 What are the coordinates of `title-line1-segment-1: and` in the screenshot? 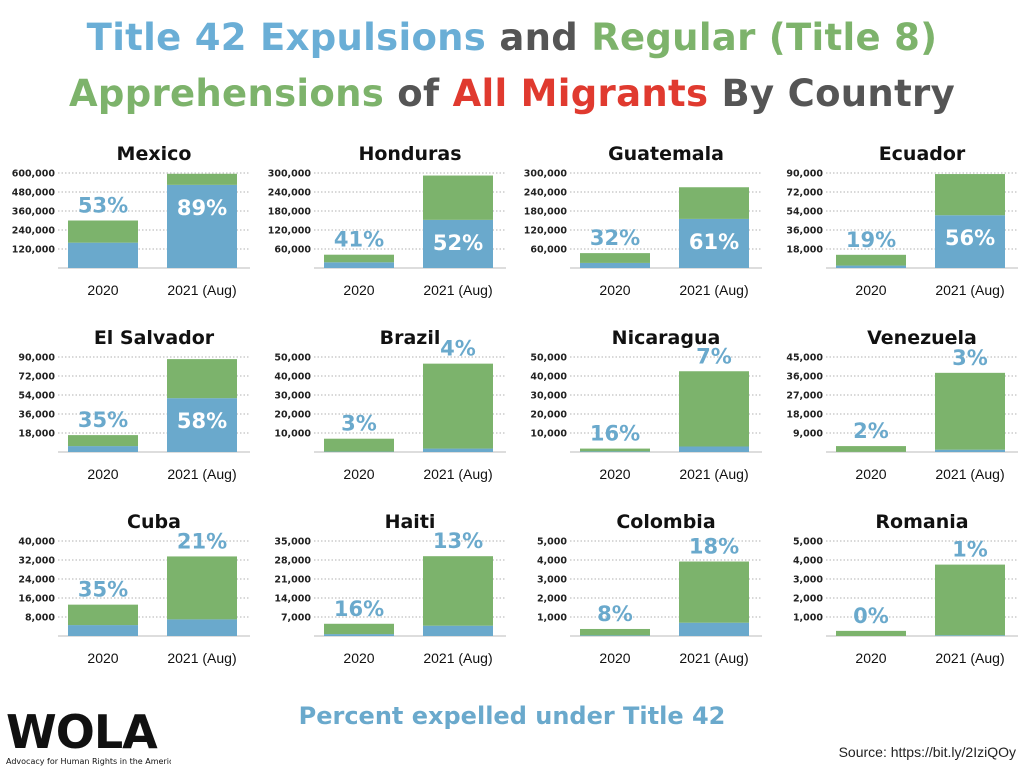 It's located at (538, 37).